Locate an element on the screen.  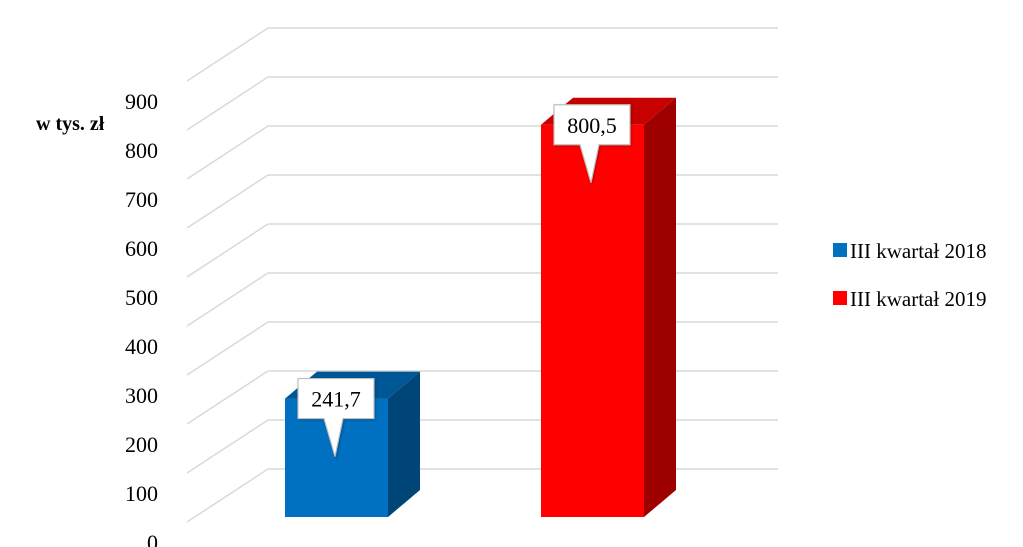
y-axis-label: w tys. zł is located at coordinates (70, 124).